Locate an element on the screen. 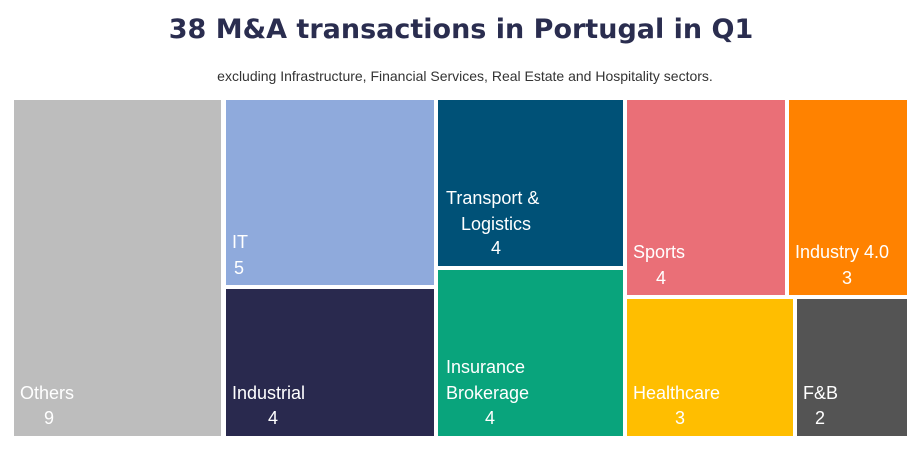 The image size is (922, 451). tile-value-fandb: 2 is located at coordinates (820, 418).